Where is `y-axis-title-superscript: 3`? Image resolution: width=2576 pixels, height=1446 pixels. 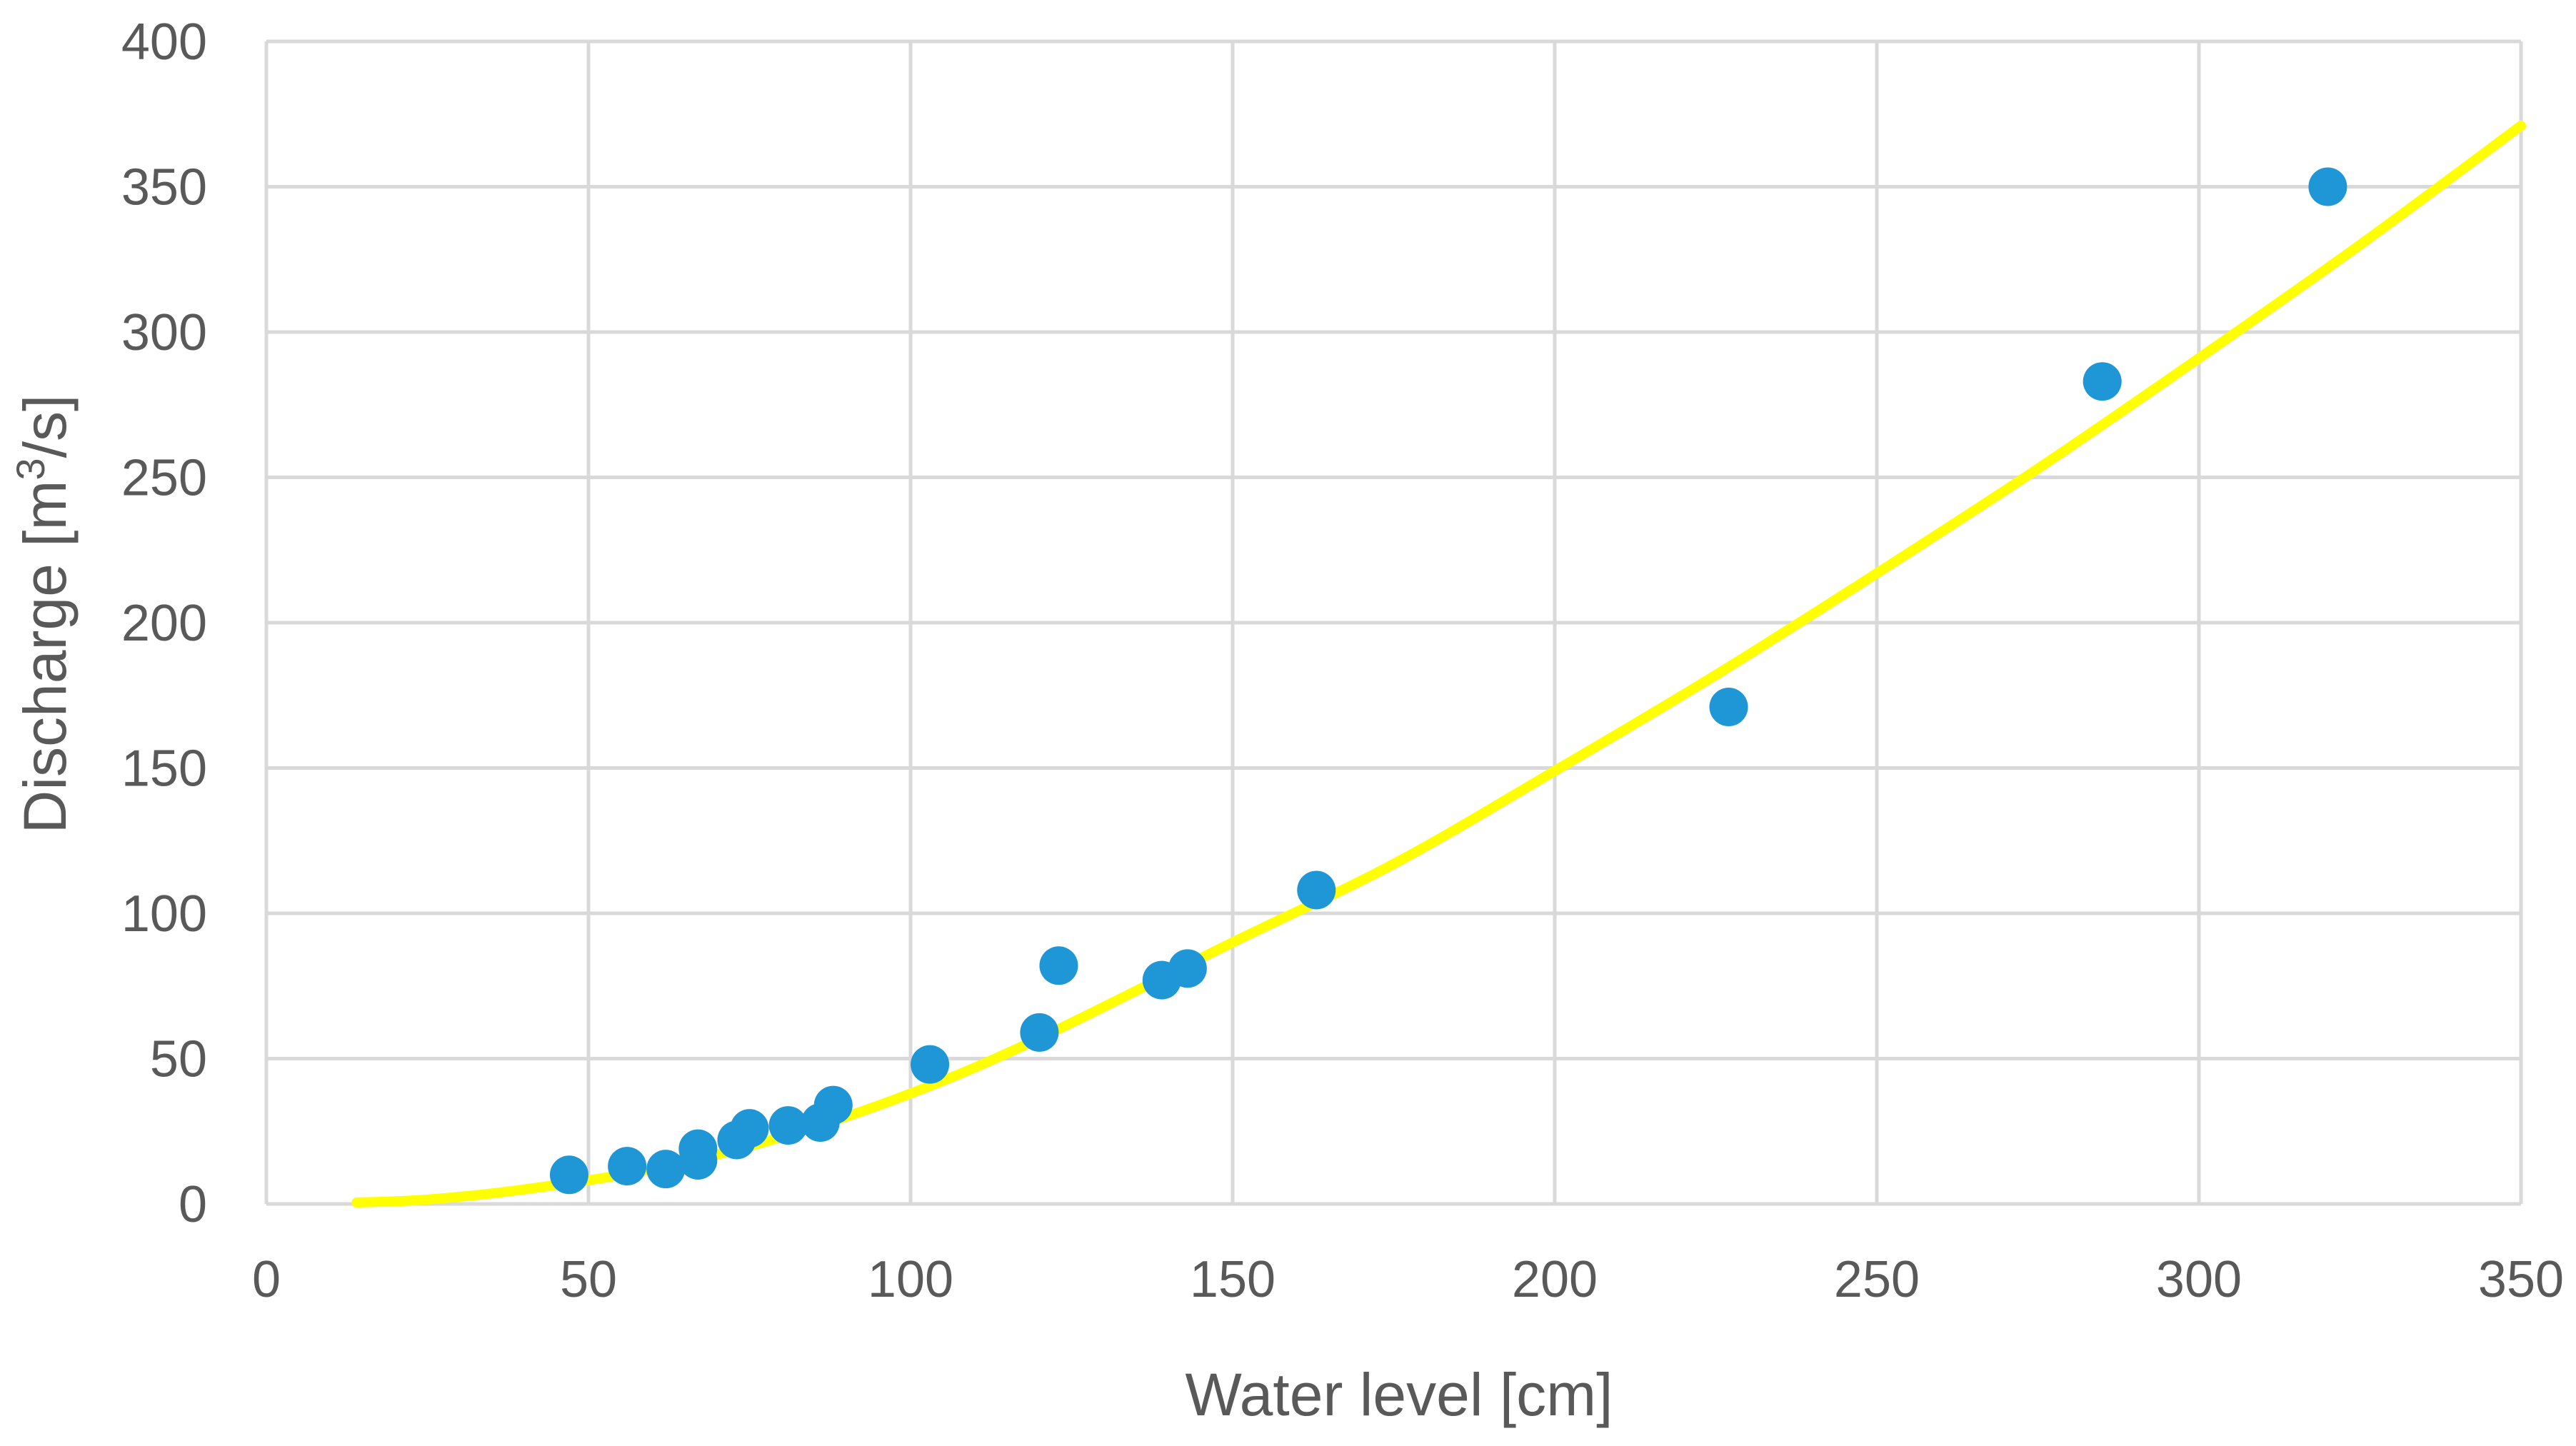 y-axis-title-superscript: 3 is located at coordinates (30, 469).